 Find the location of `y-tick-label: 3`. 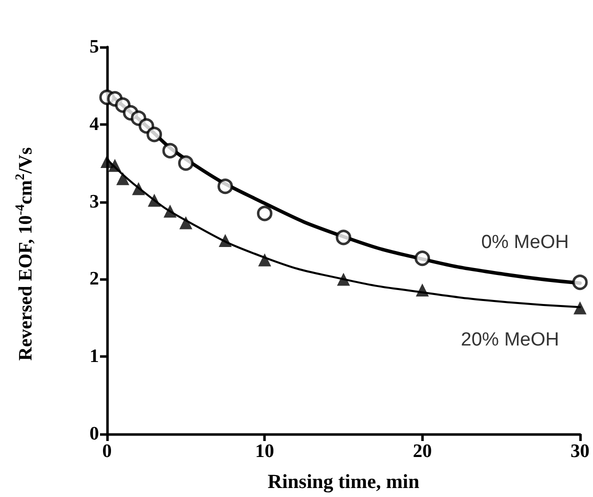

y-tick-label: 3 is located at coordinates (94, 201).